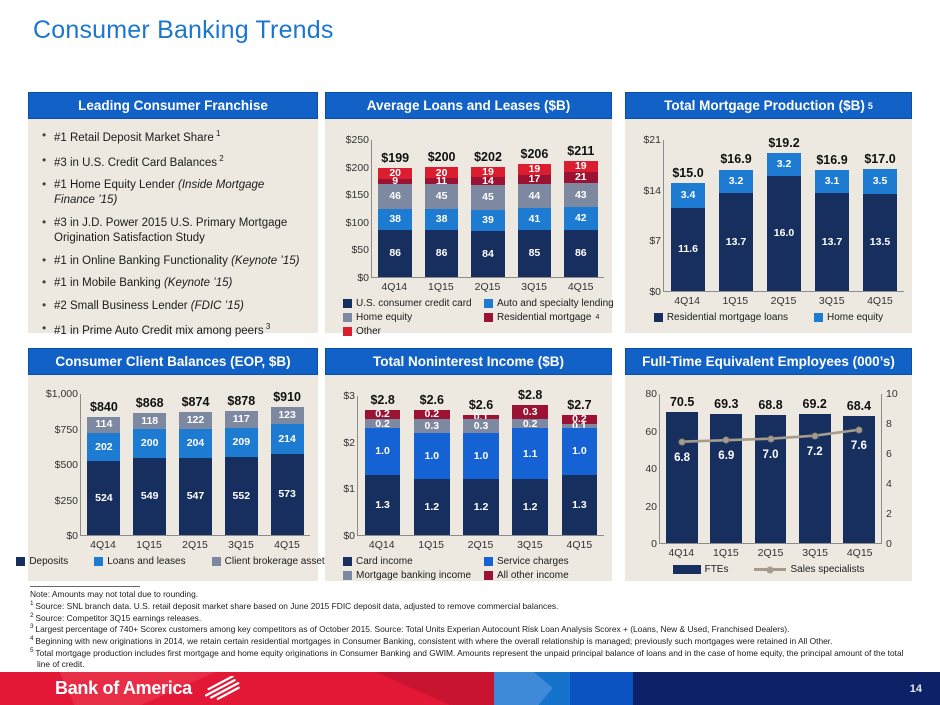 This screenshot has height=705, width=940. Describe the element at coordinates (530, 411) in the screenshot. I see `bar-value-label: 0.3` at that location.